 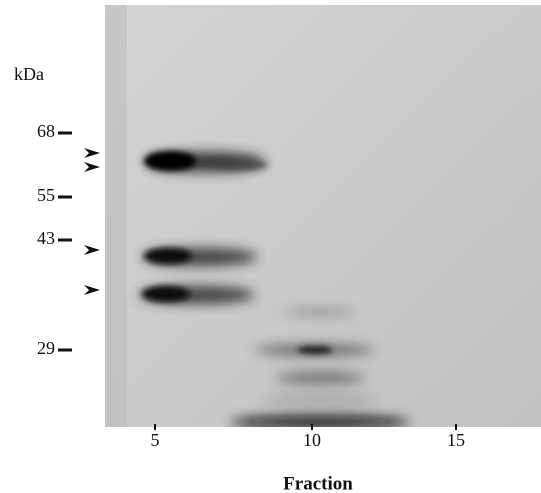 What do you see at coordinates (323, 460) in the screenshot?
I see `margin` at bounding box center [323, 460].